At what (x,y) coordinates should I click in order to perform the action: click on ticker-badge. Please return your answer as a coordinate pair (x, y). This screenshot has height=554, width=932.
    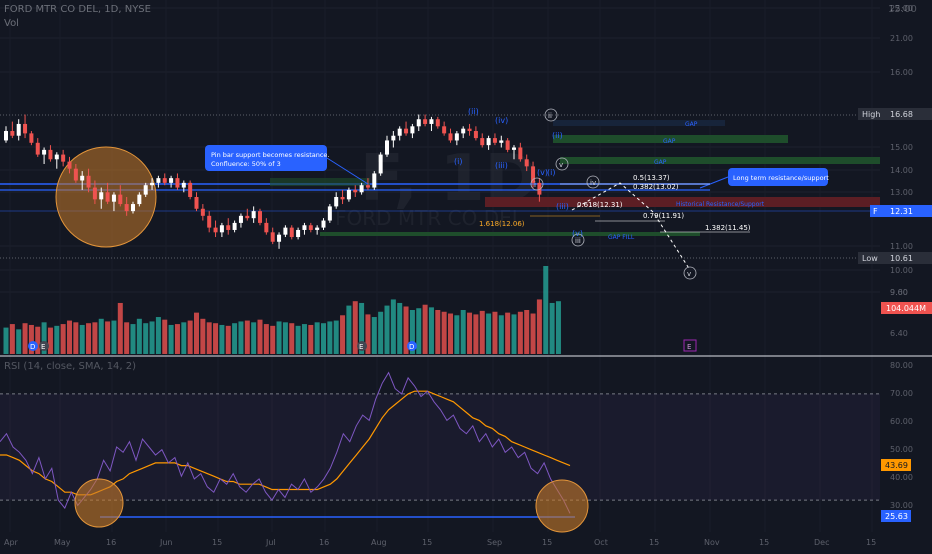
    Looking at the image, I should click on (901, 211).